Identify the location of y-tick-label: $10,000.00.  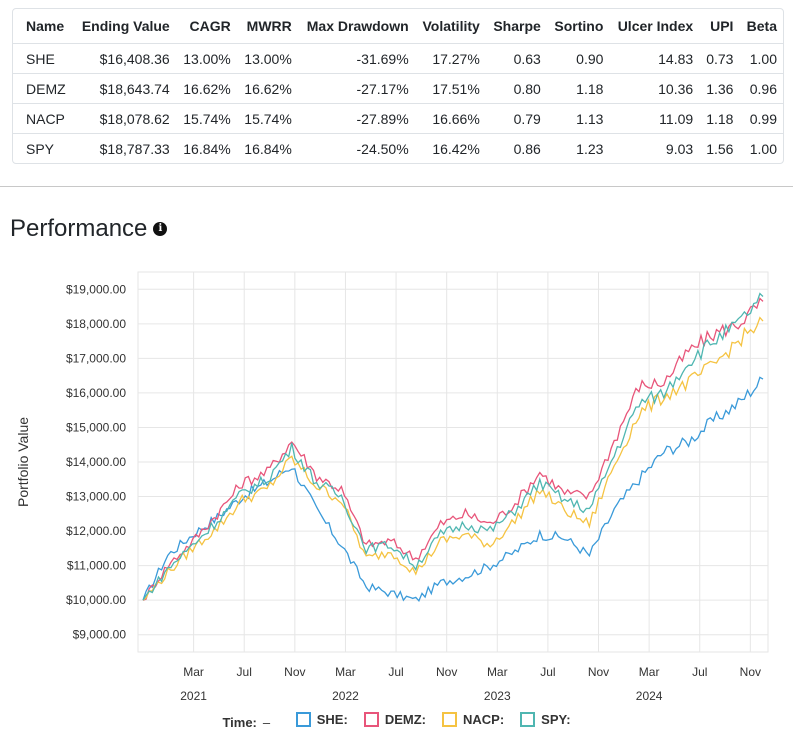
(96, 600).